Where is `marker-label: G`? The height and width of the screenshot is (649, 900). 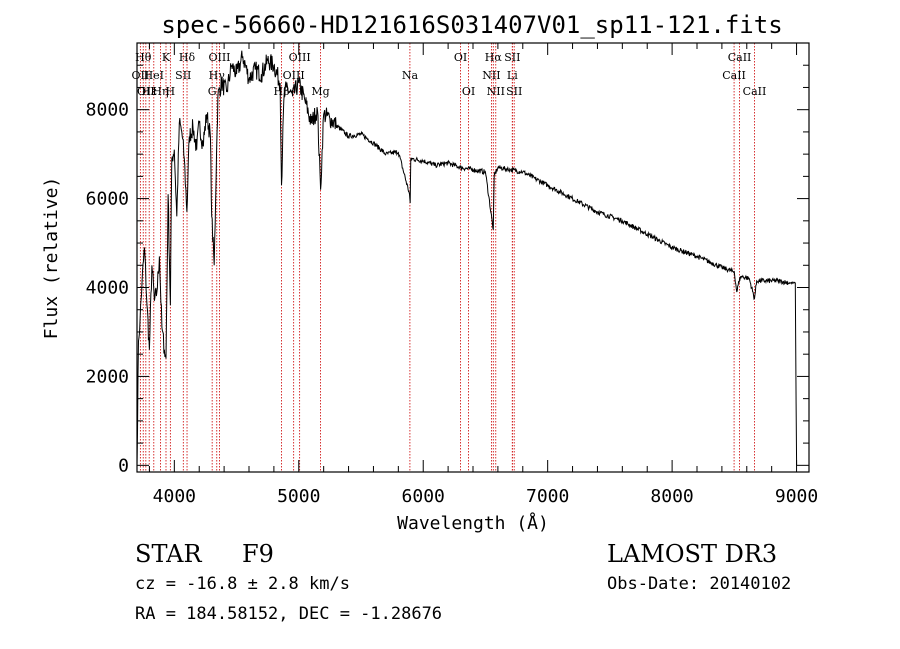
marker-label: G is located at coordinates (212, 91).